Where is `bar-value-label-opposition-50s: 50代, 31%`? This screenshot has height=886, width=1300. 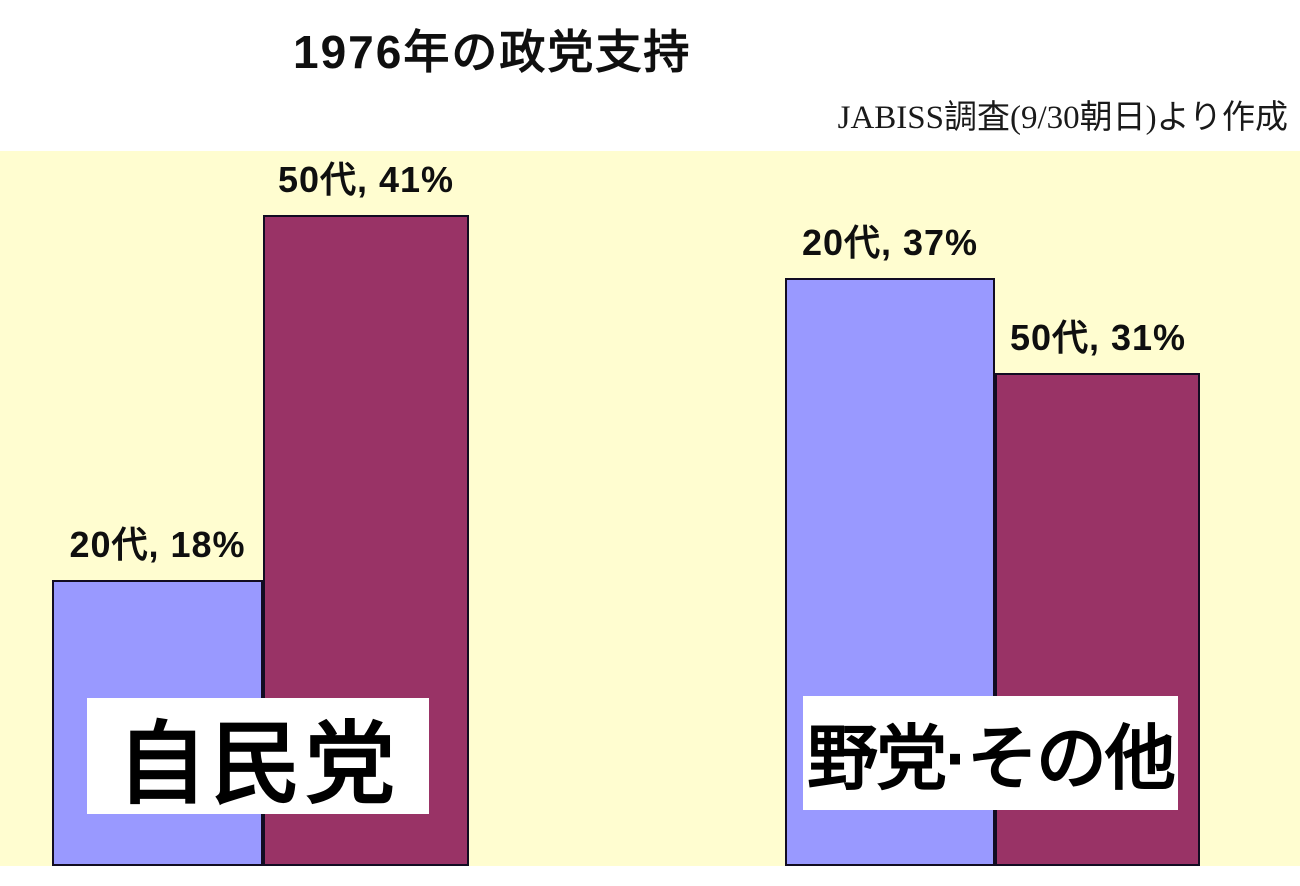
bar-value-label-opposition-50s: 50代, 31% is located at coordinates (1098, 338).